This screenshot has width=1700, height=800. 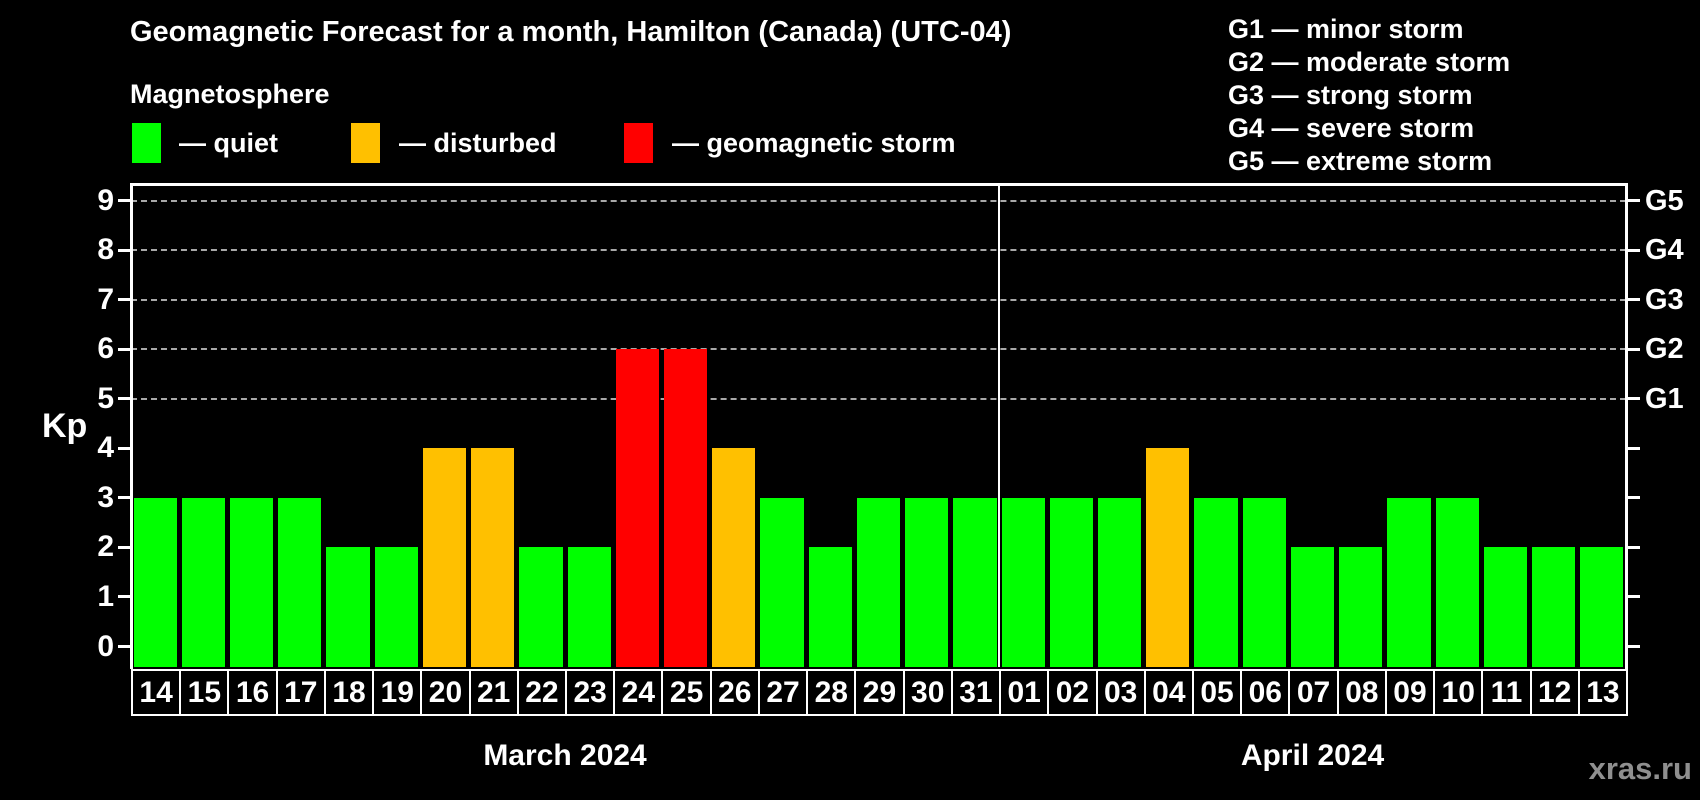 I want to click on right-axis-label: G3, so click(x=1664, y=299).